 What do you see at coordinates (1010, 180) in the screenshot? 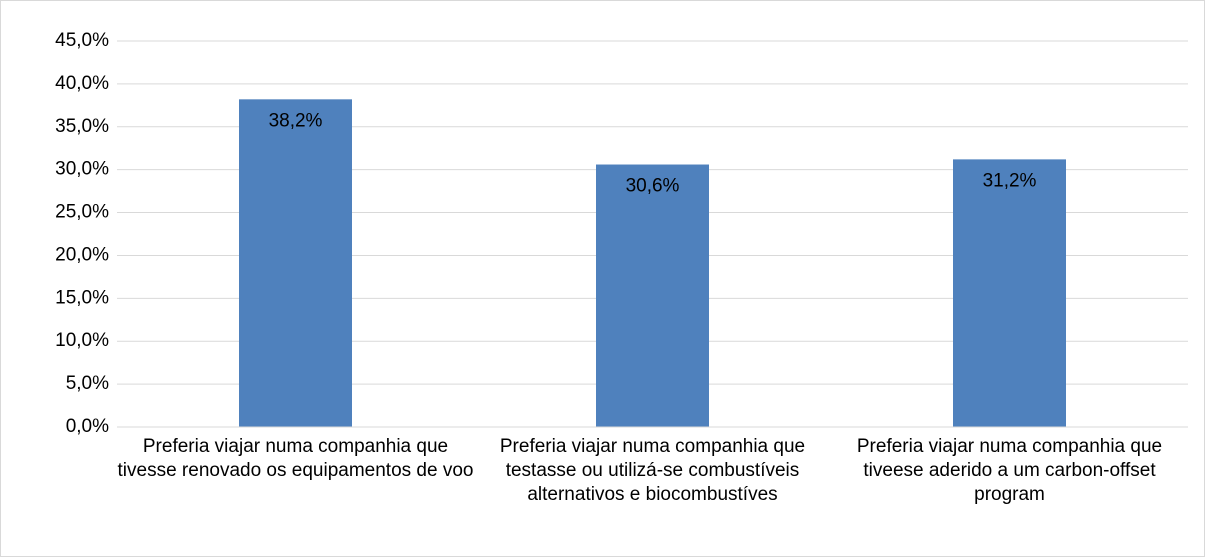
I see `data-label: 31,2%` at bounding box center [1010, 180].